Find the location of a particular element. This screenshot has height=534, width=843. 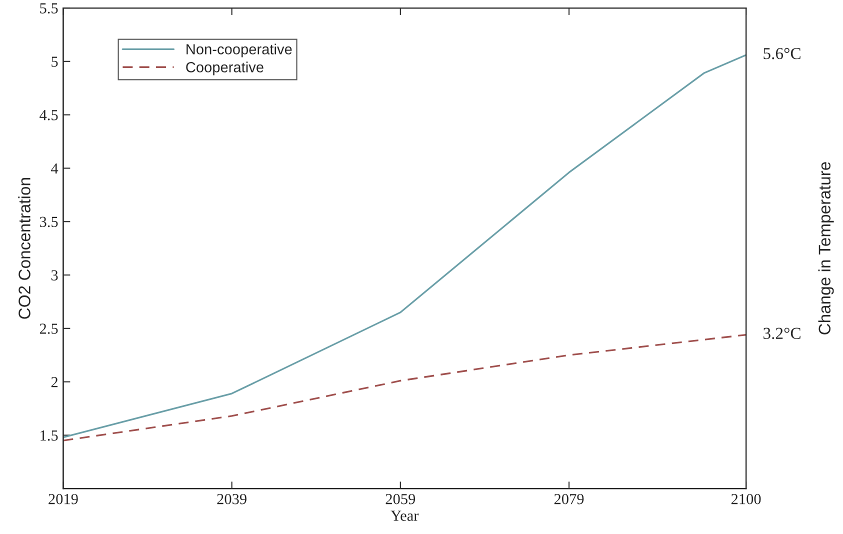

y-tick-label: 4 is located at coordinates (54, 168).